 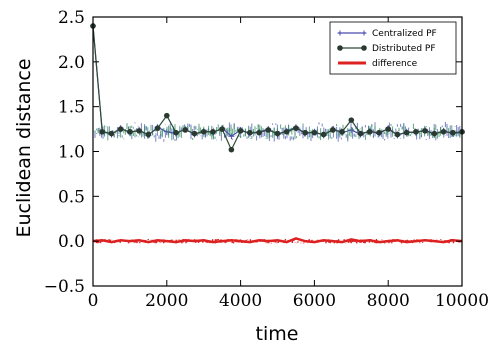 I want to click on series-difference, so click(x=277, y=240).